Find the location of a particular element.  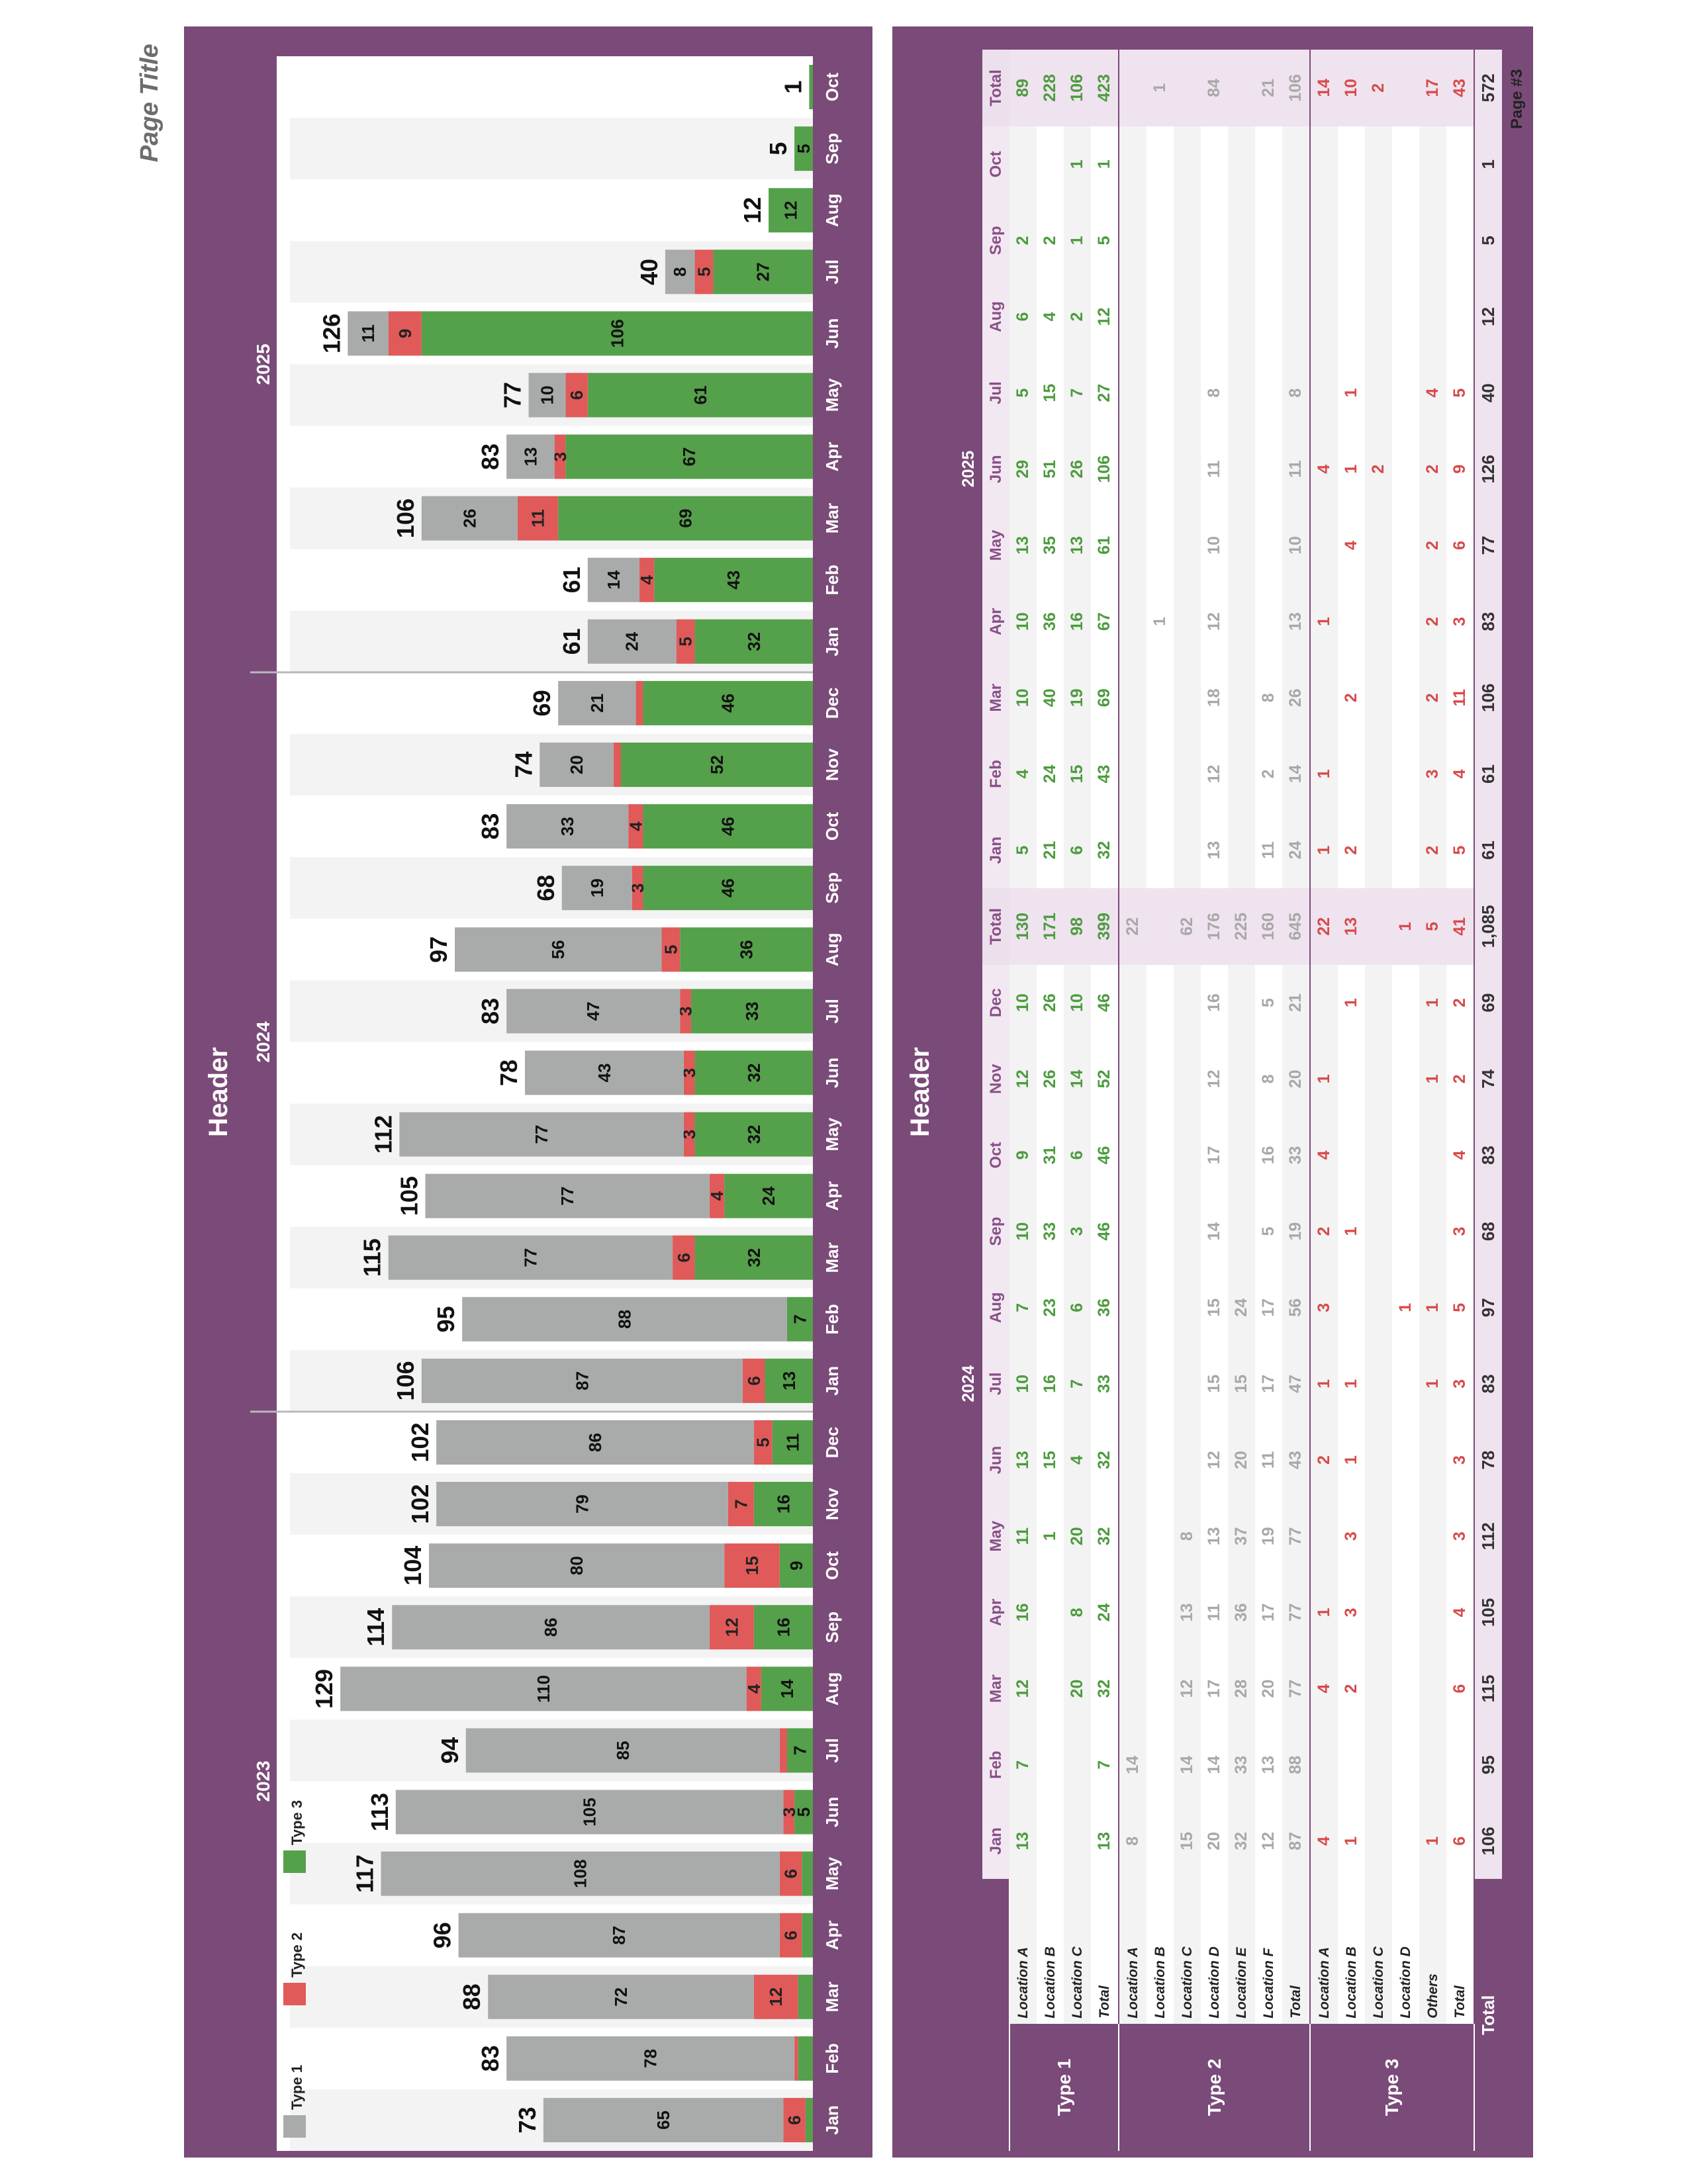

total-label: 97 is located at coordinates (438, 950).